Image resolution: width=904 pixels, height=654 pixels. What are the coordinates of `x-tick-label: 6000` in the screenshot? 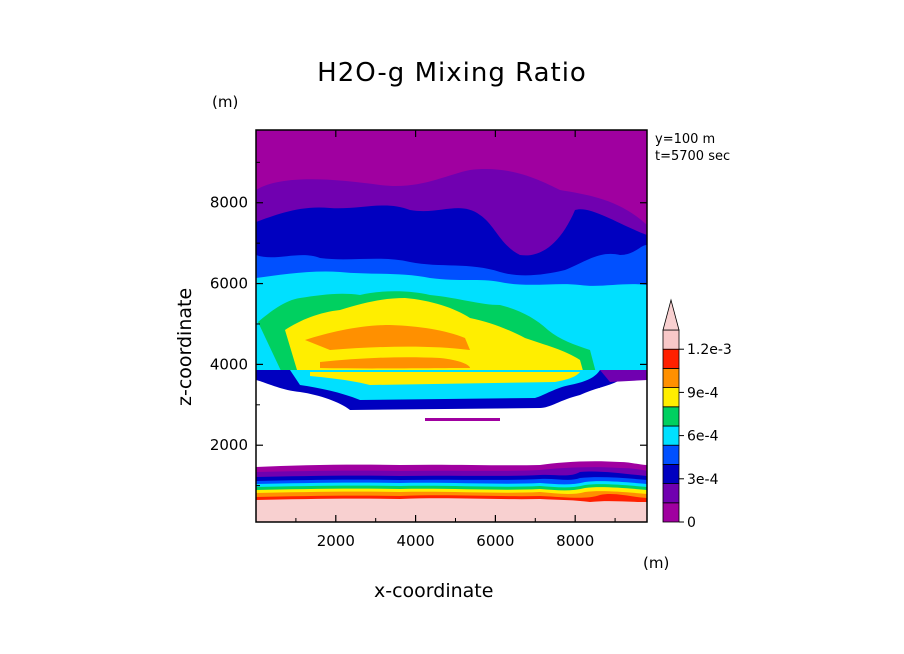 It's located at (495, 541).